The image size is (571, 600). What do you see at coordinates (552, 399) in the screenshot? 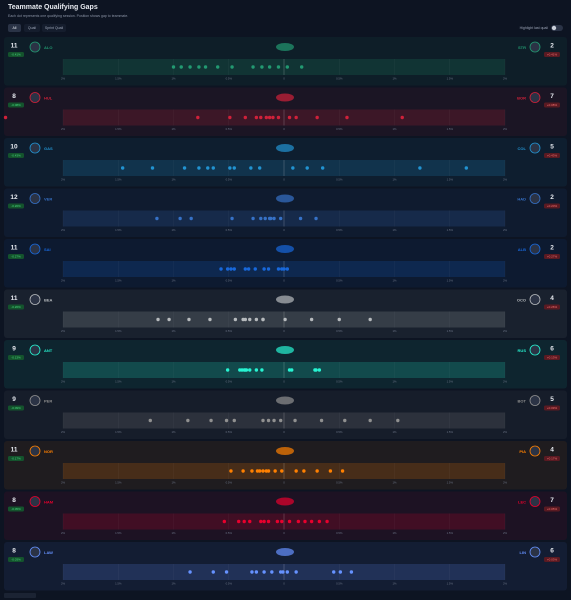
I see `driver-count: 5` at bounding box center [552, 399].